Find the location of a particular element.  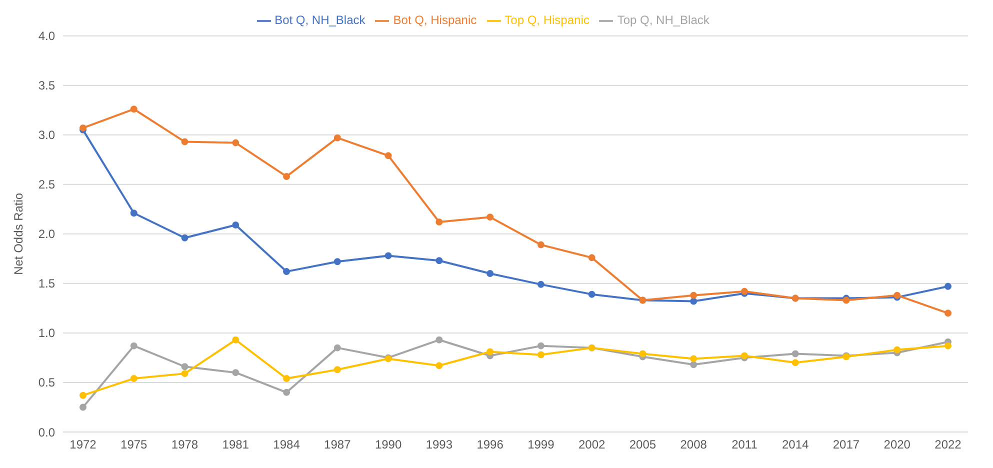

x-tick-label: 2002 is located at coordinates (592, 445).